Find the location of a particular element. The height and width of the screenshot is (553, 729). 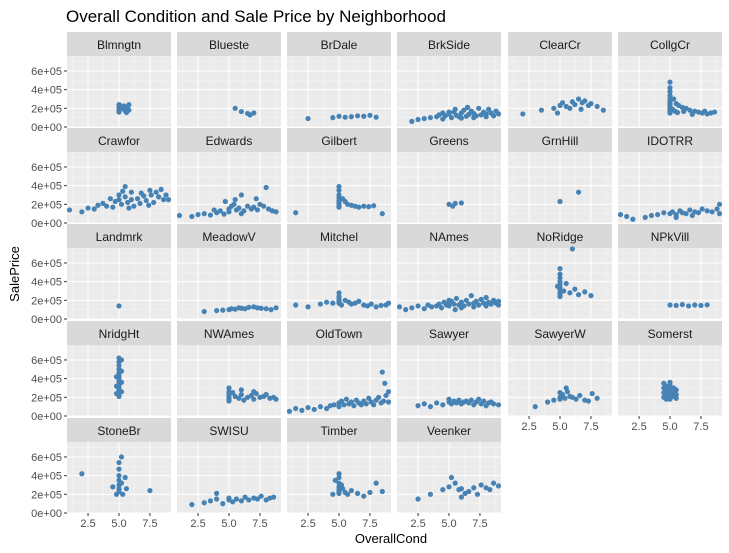

y-tick-label: 2e+05 is located at coordinates (46, 205).